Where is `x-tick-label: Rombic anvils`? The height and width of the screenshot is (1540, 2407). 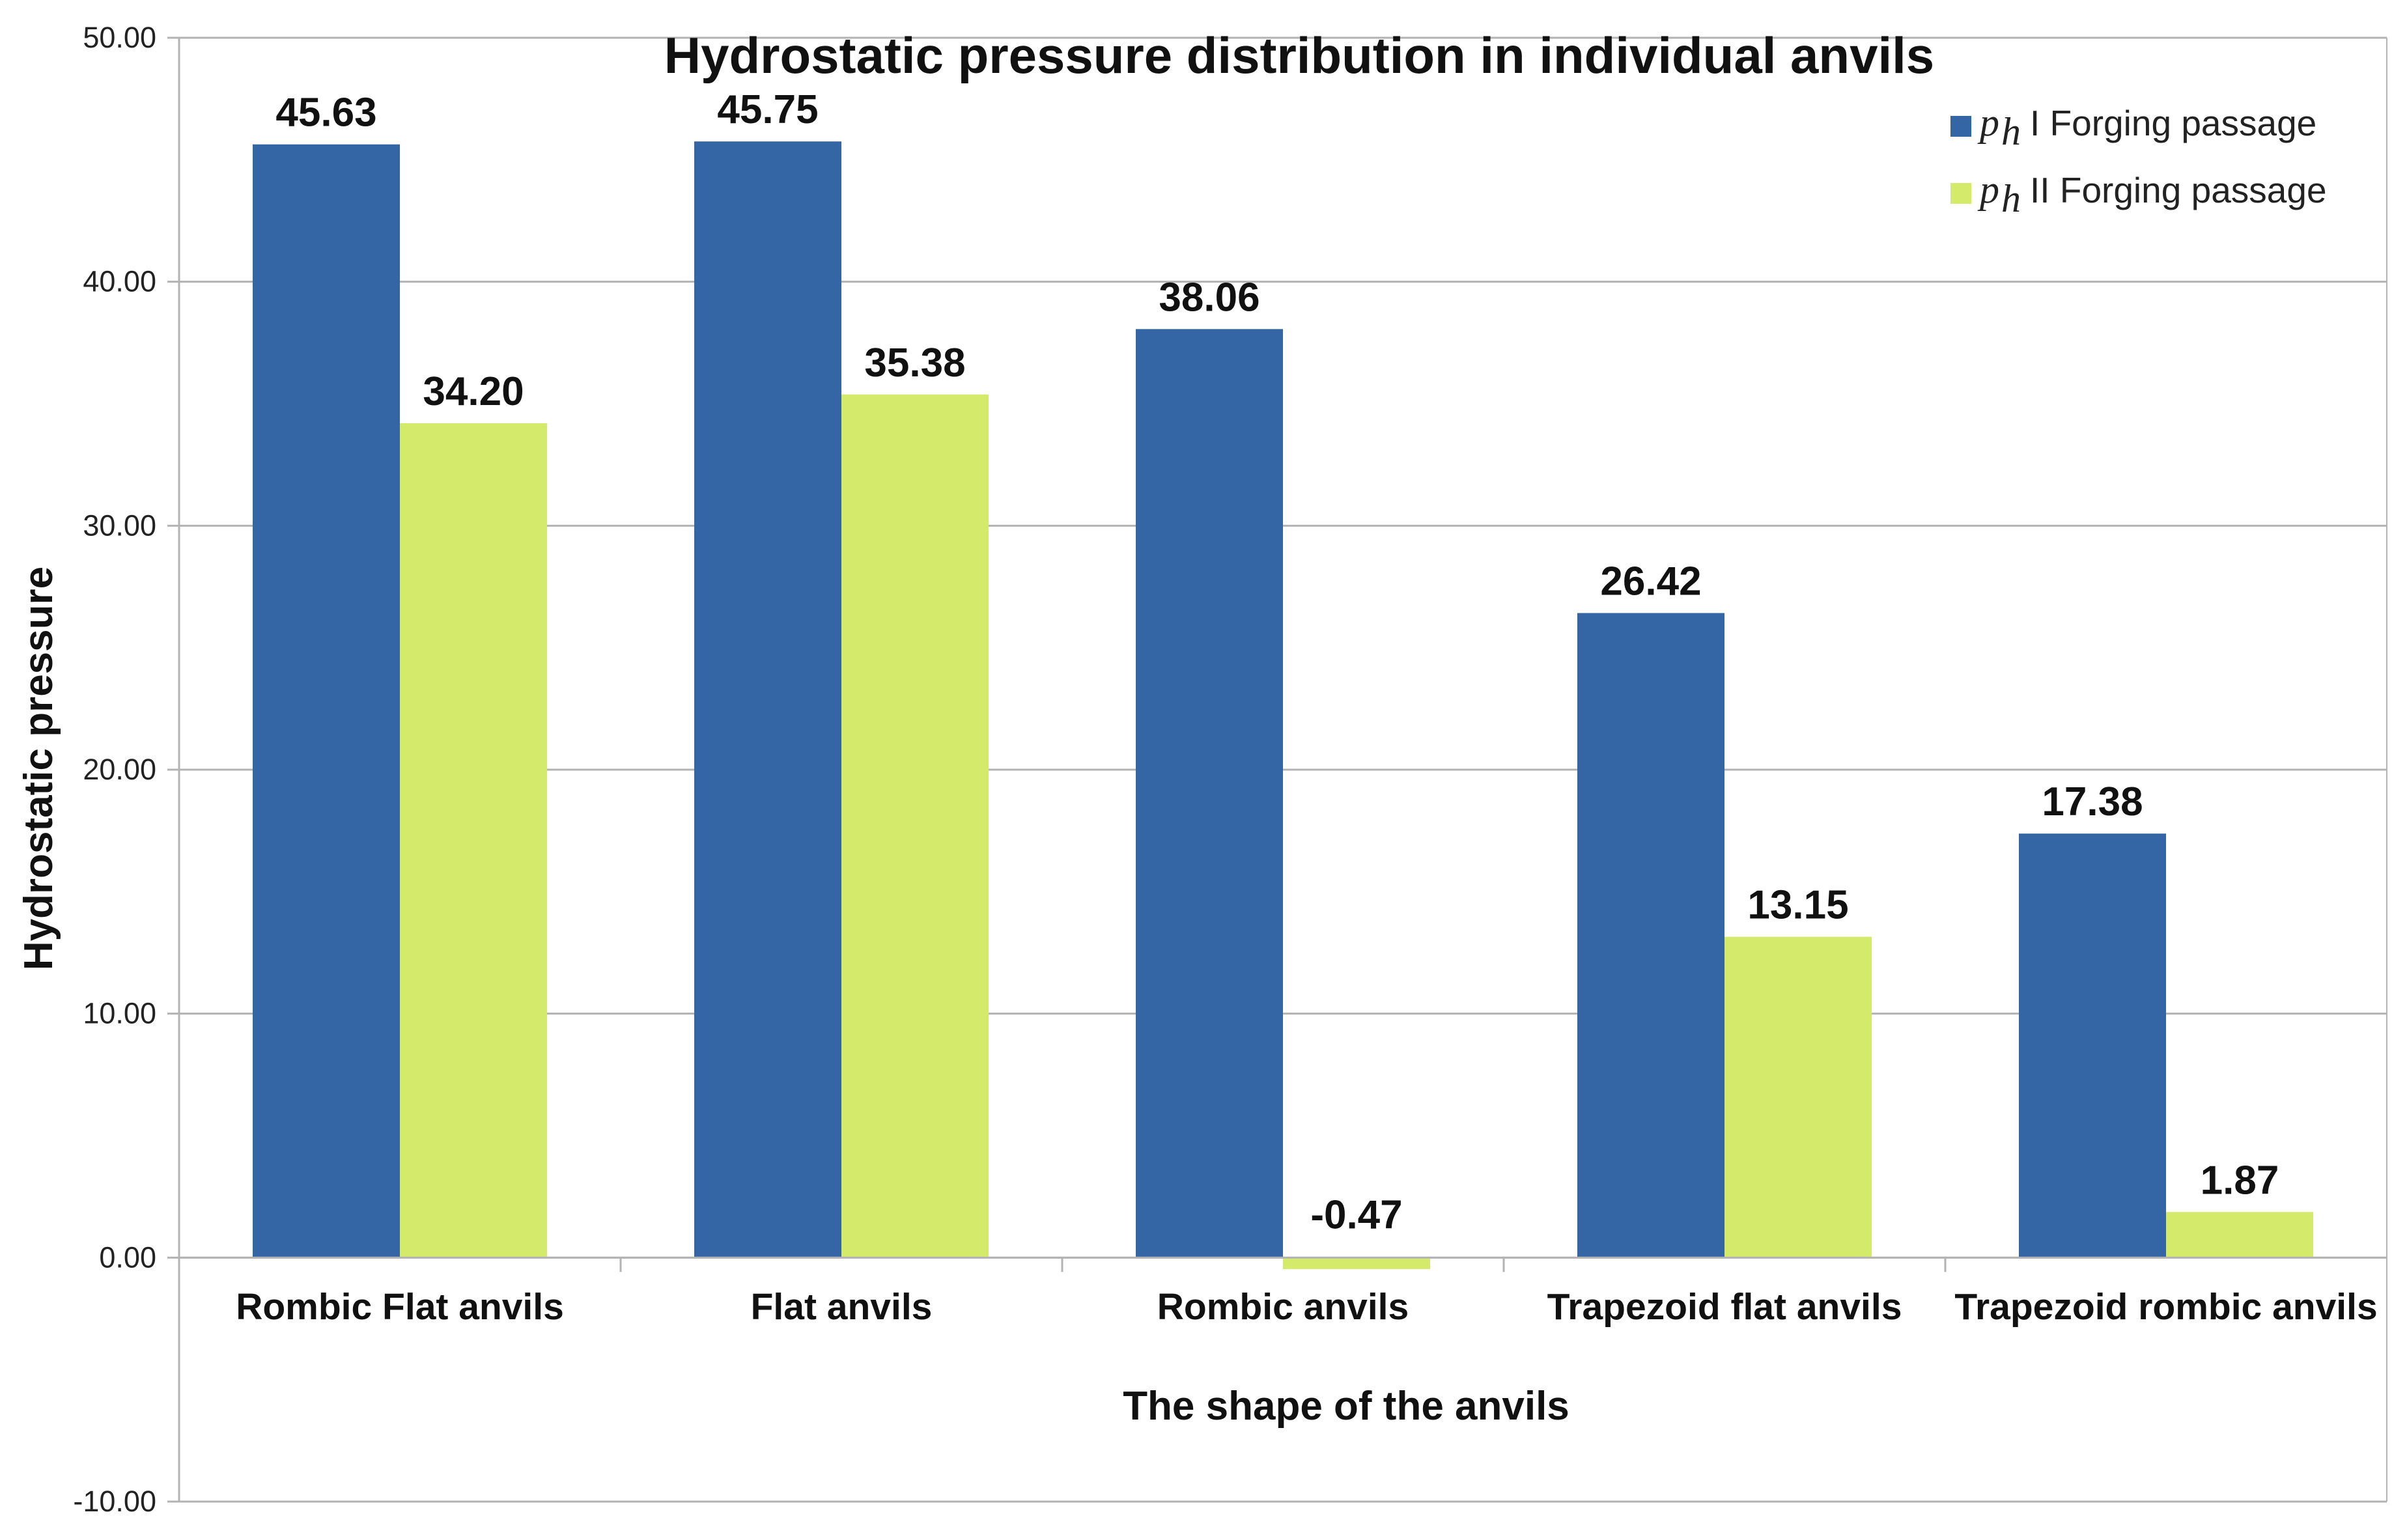
x-tick-label: Rombic anvils is located at coordinates (1283, 1307).